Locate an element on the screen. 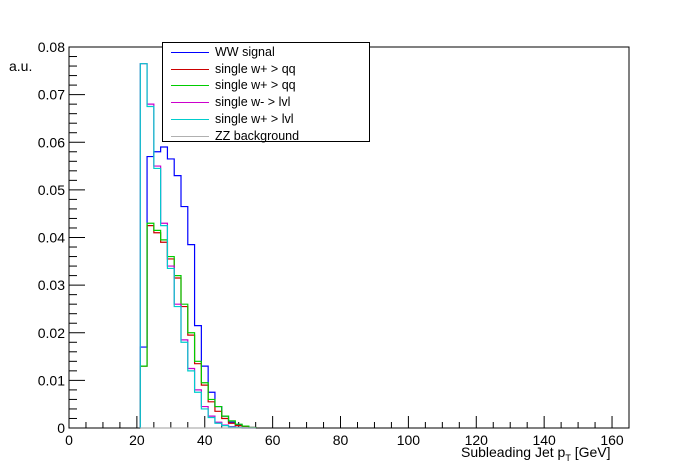  legend-label: WW signal is located at coordinates (245, 52).